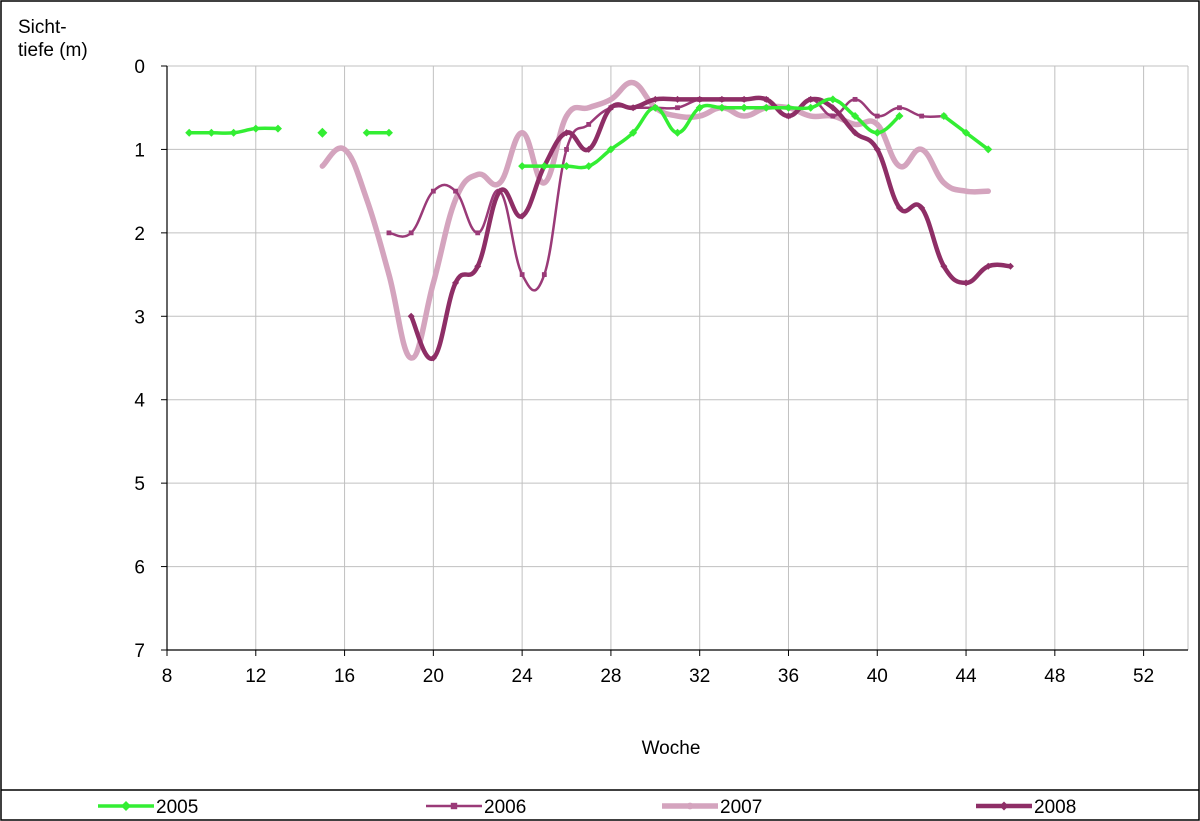 Image resolution: width=1200 pixels, height=821 pixels. What do you see at coordinates (139, 651) in the screenshot?
I see `y-tick-label: 7` at bounding box center [139, 651].